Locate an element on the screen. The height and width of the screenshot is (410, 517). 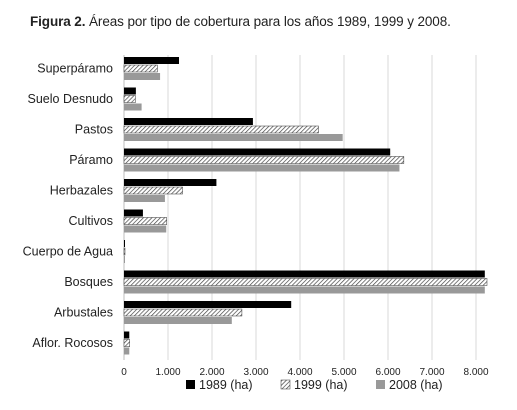
category-label: Suelo Desnudo is located at coordinates (71, 99).